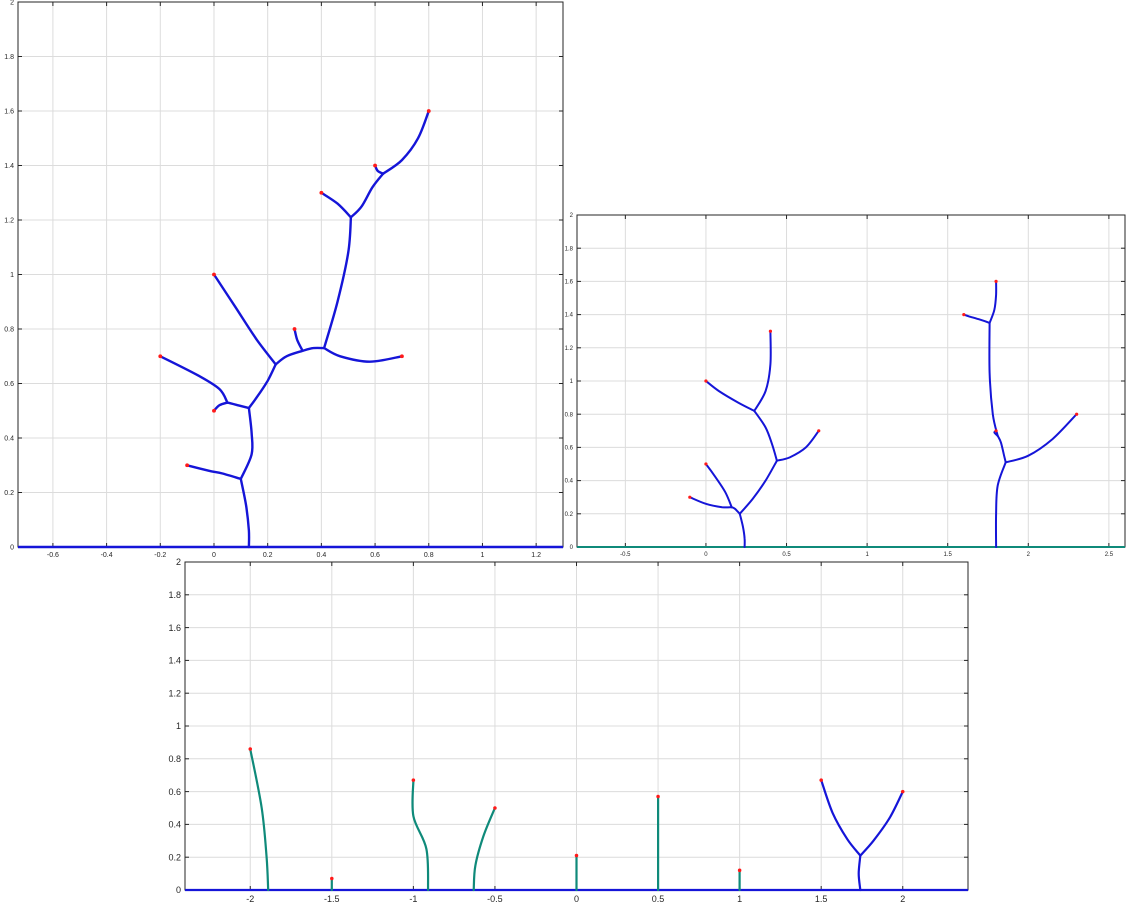  What do you see at coordinates (1109, 555) in the screenshot?
I see `x-tick-label: 2.5` at bounding box center [1109, 555].